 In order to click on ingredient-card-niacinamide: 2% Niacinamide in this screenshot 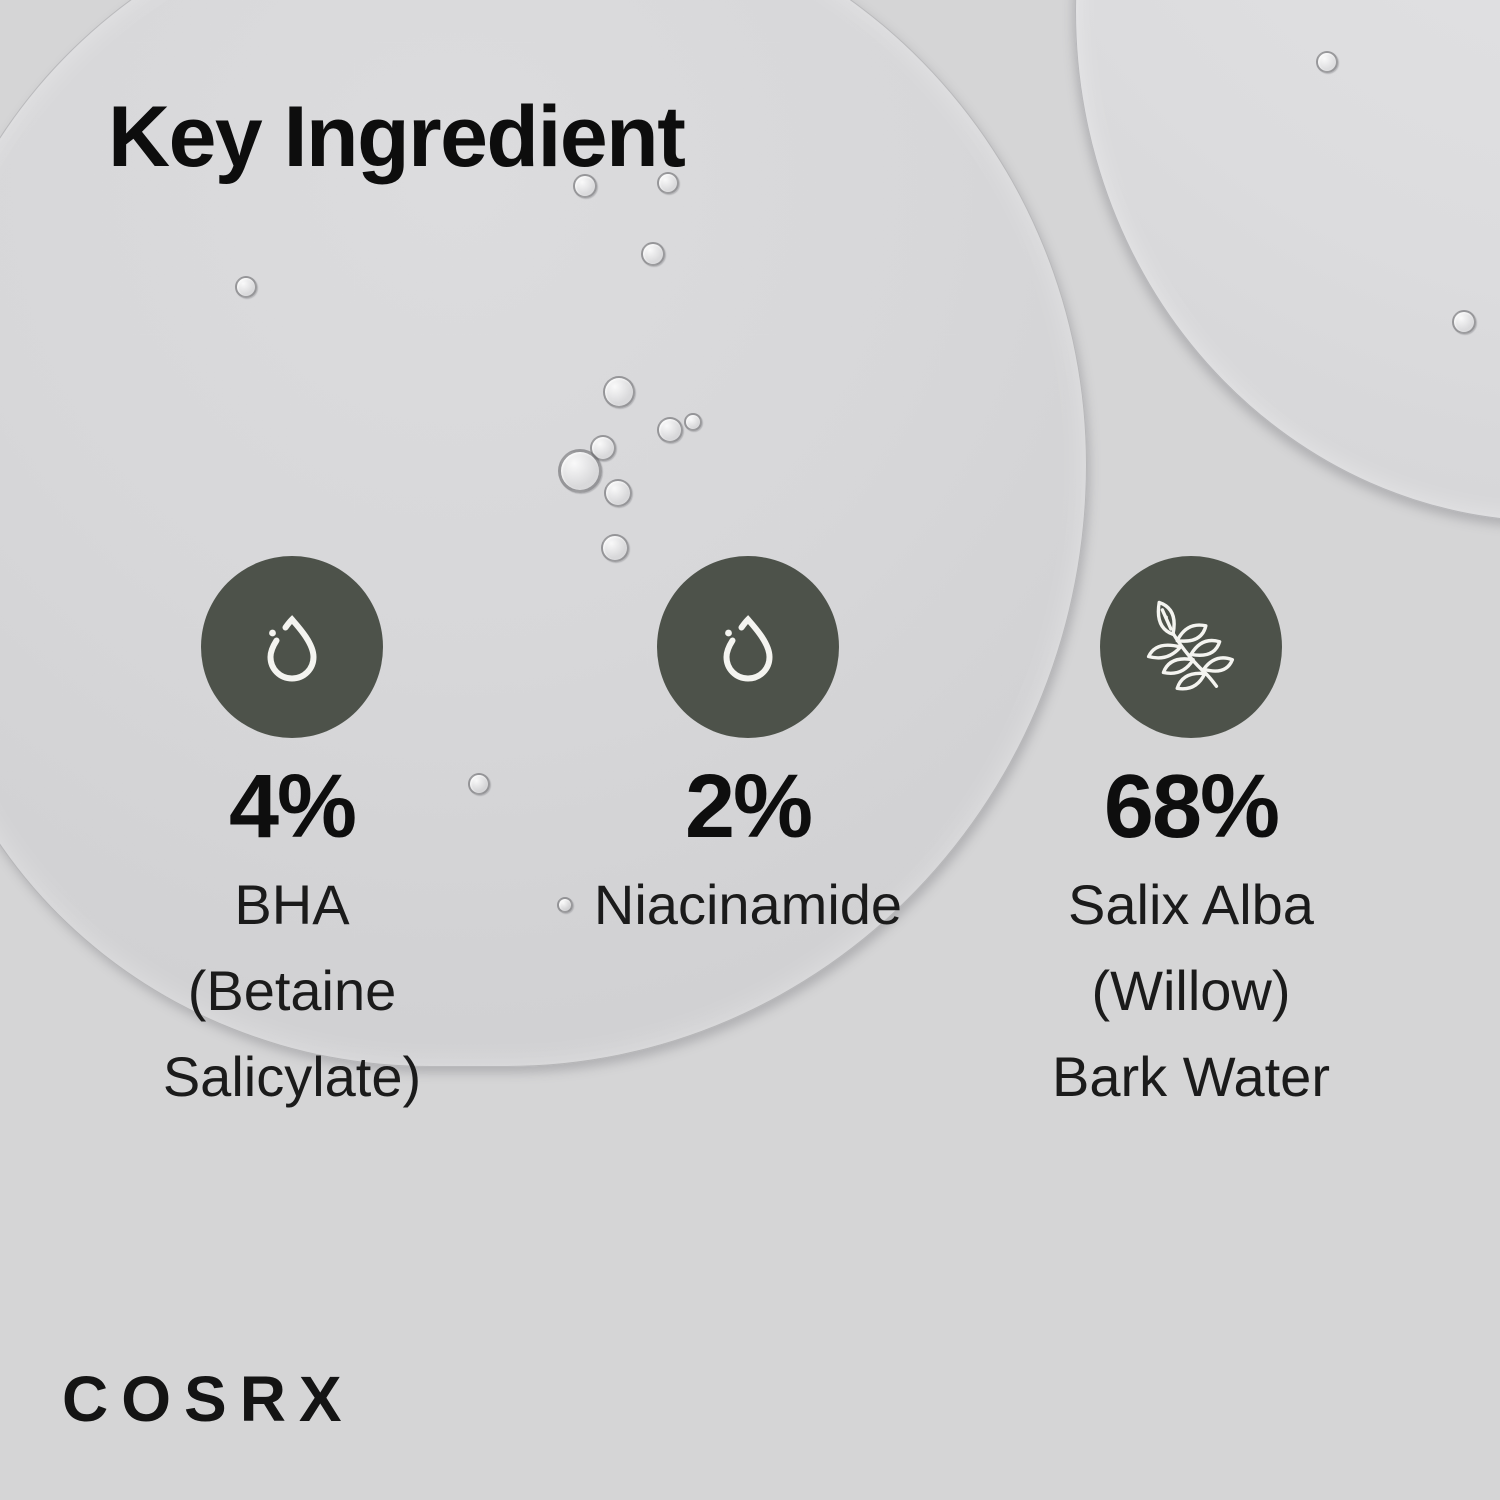, I will do `click(748, 752)`.